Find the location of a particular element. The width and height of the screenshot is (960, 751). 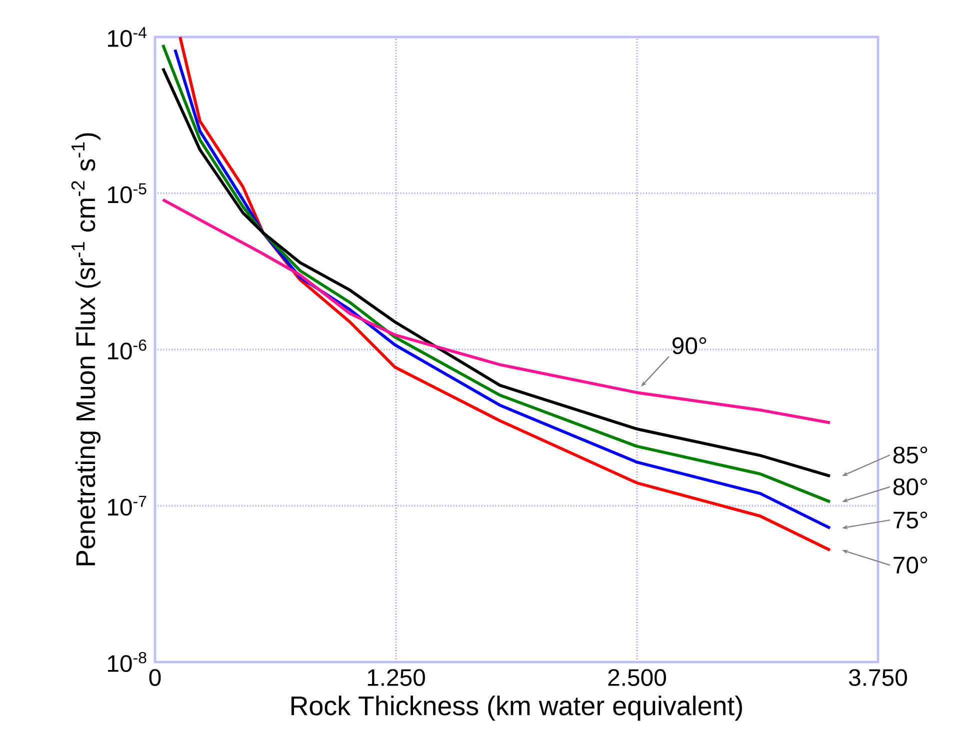

y-tick-label: 10$^{-8}$ is located at coordinates (127, 662).